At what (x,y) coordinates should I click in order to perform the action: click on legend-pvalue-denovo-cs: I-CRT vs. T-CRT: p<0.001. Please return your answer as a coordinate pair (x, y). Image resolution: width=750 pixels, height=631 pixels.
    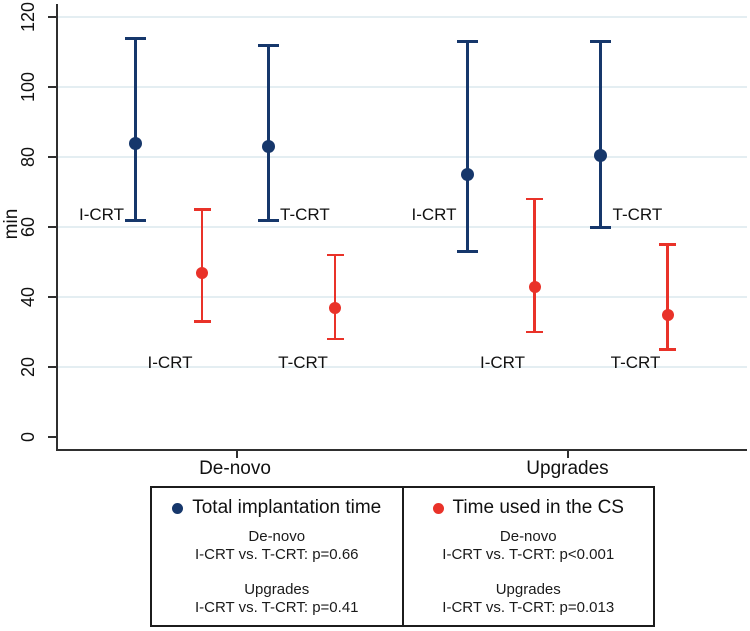
    Looking at the image, I should click on (528, 554).